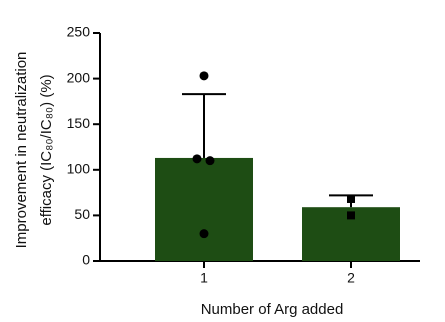  What do you see at coordinates (79, 123) in the screenshot?
I see `y-tick-label: 150` at bounding box center [79, 123].